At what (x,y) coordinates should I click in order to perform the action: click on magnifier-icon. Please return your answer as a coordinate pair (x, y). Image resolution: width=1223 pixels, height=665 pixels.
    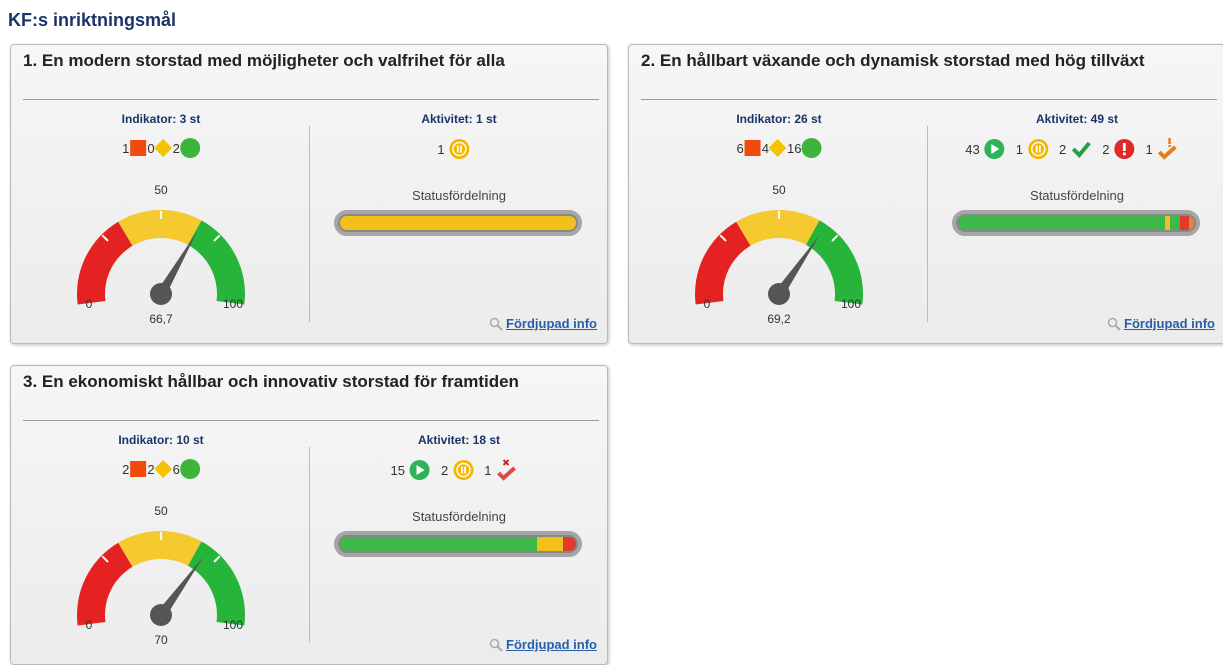
    Looking at the image, I should click on (496, 324).